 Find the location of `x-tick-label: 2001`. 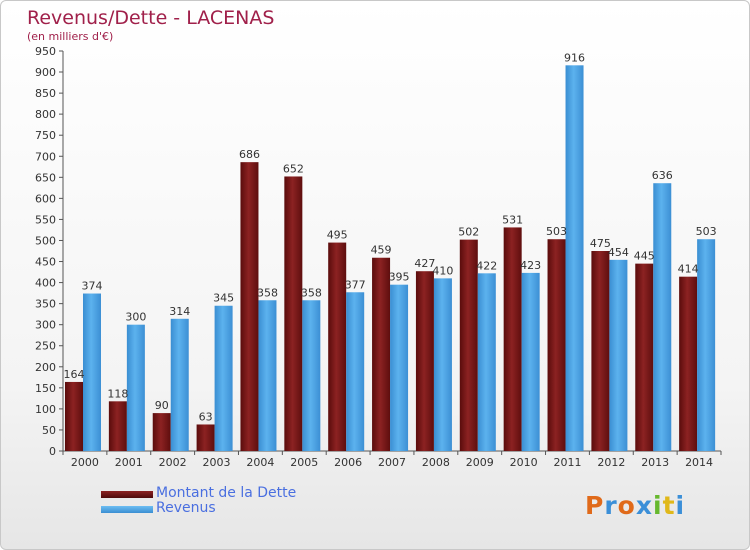

x-tick-label: 2001 is located at coordinates (129, 462).